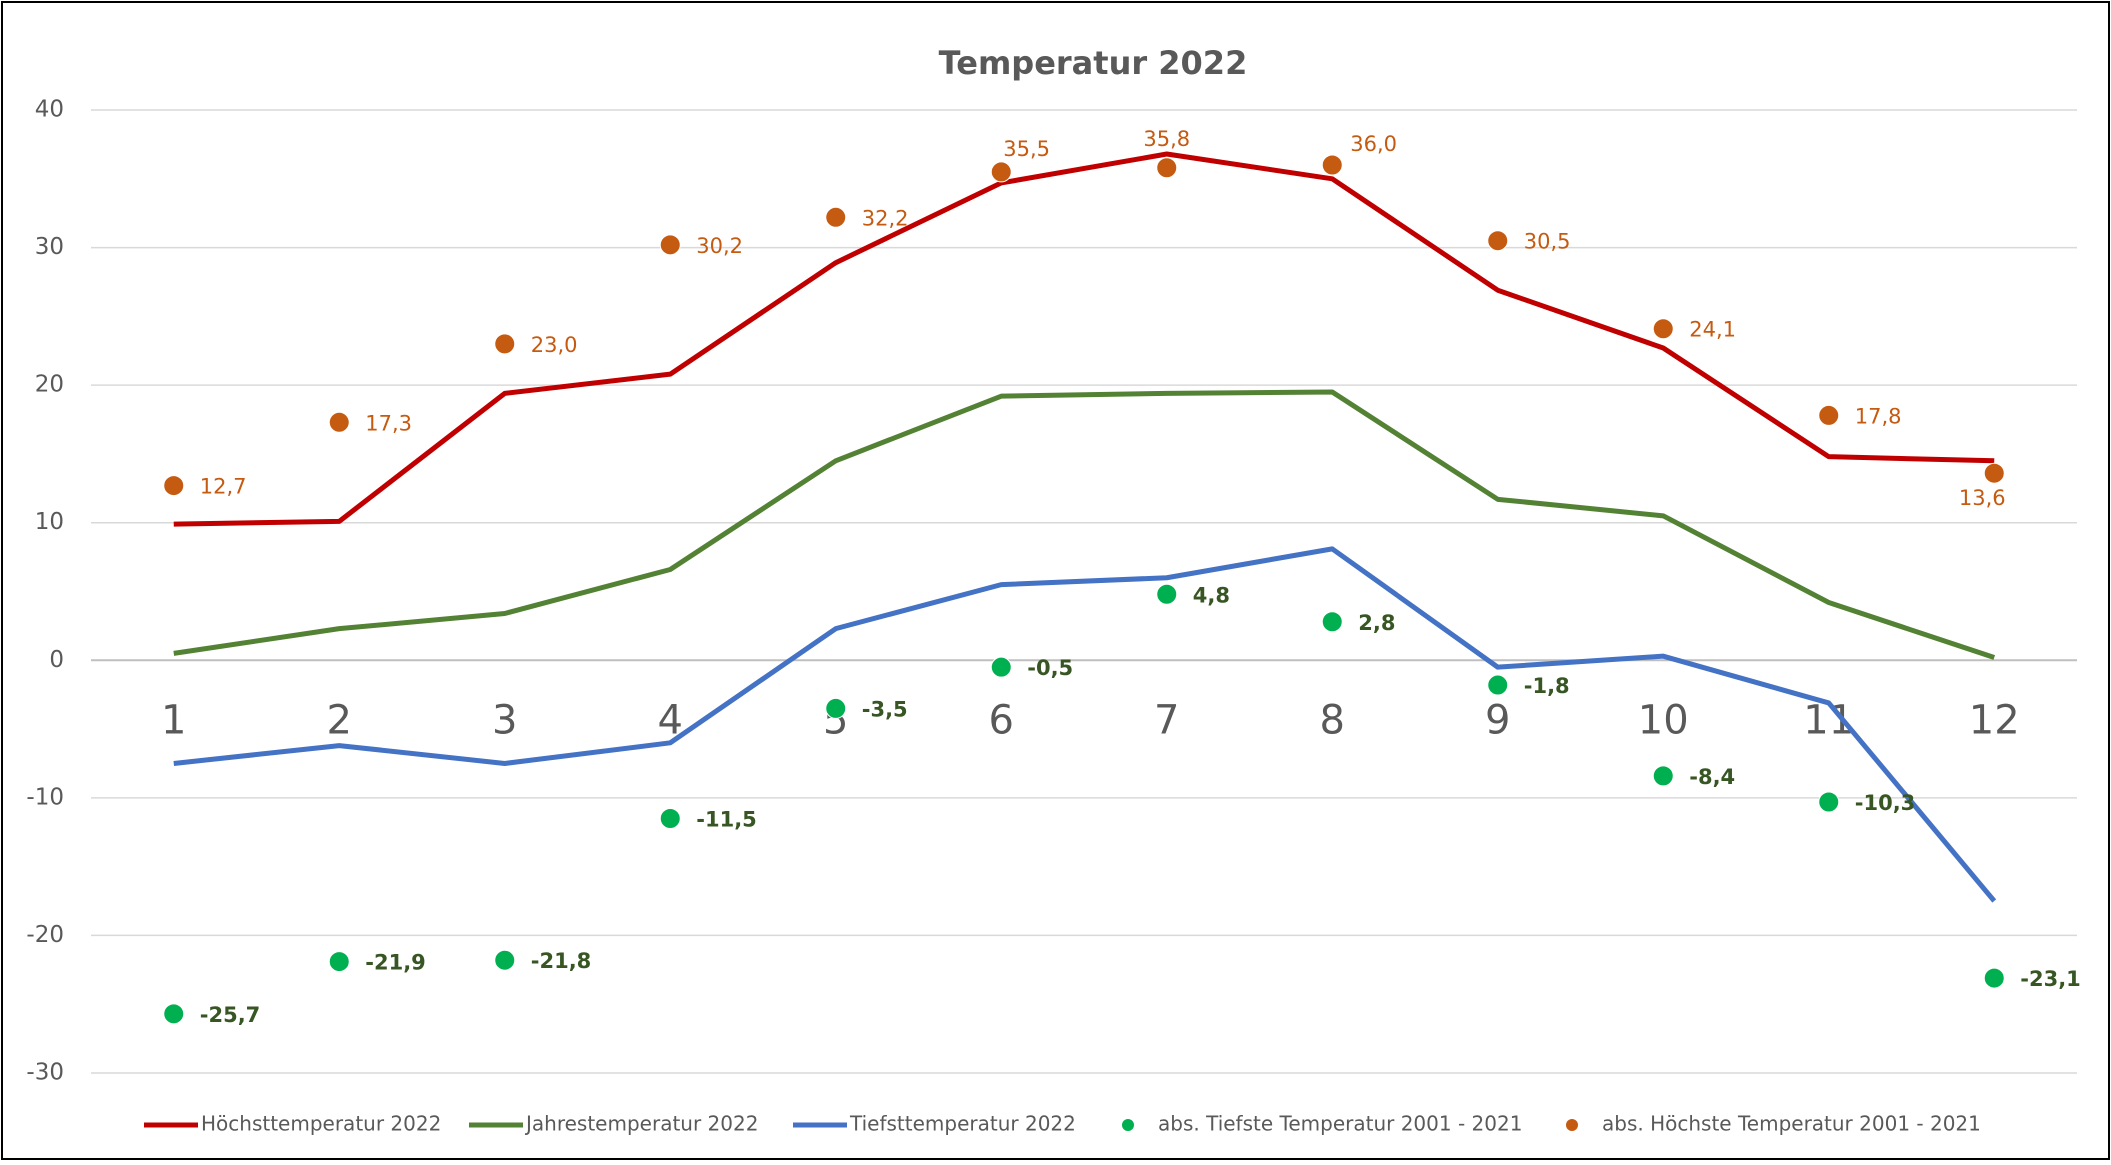 Image resolution: width=2111 pixels, height=1165 pixels. What do you see at coordinates (2050, 979) in the screenshot?
I see `data-label: -23,1` at bounding box center [2050, 979].